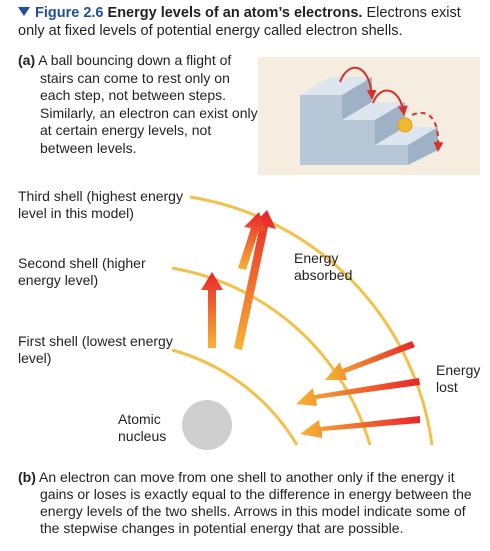 The image size is (490, 551). What do you see at coordinates (252, 241) in the screenshot?
I see `absorbed-arrow-second-to-third` at bounding box center [252, 241].